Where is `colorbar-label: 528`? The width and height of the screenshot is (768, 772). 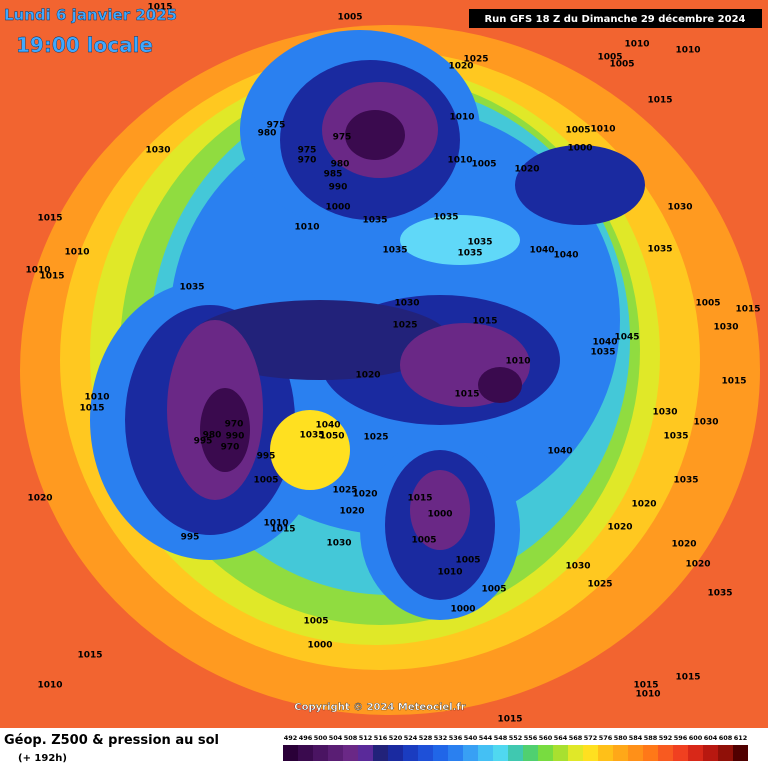
colorbar-label: 528 is located at coordinates (426, 738).